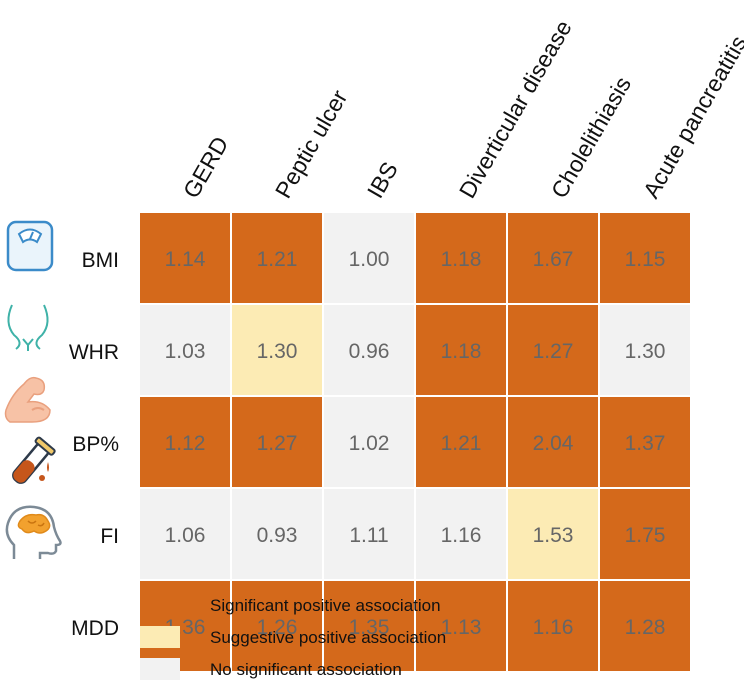  I want to click on row-label: BP%, so click(95, 444).